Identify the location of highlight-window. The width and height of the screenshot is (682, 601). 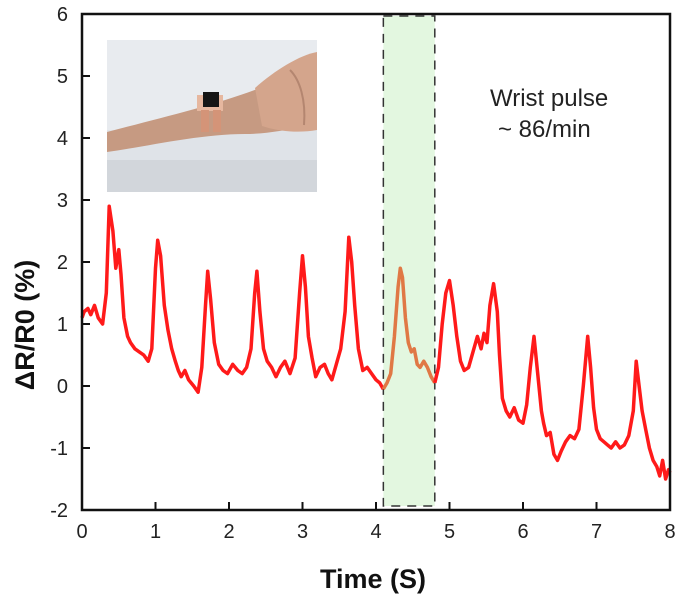
(409, 261).